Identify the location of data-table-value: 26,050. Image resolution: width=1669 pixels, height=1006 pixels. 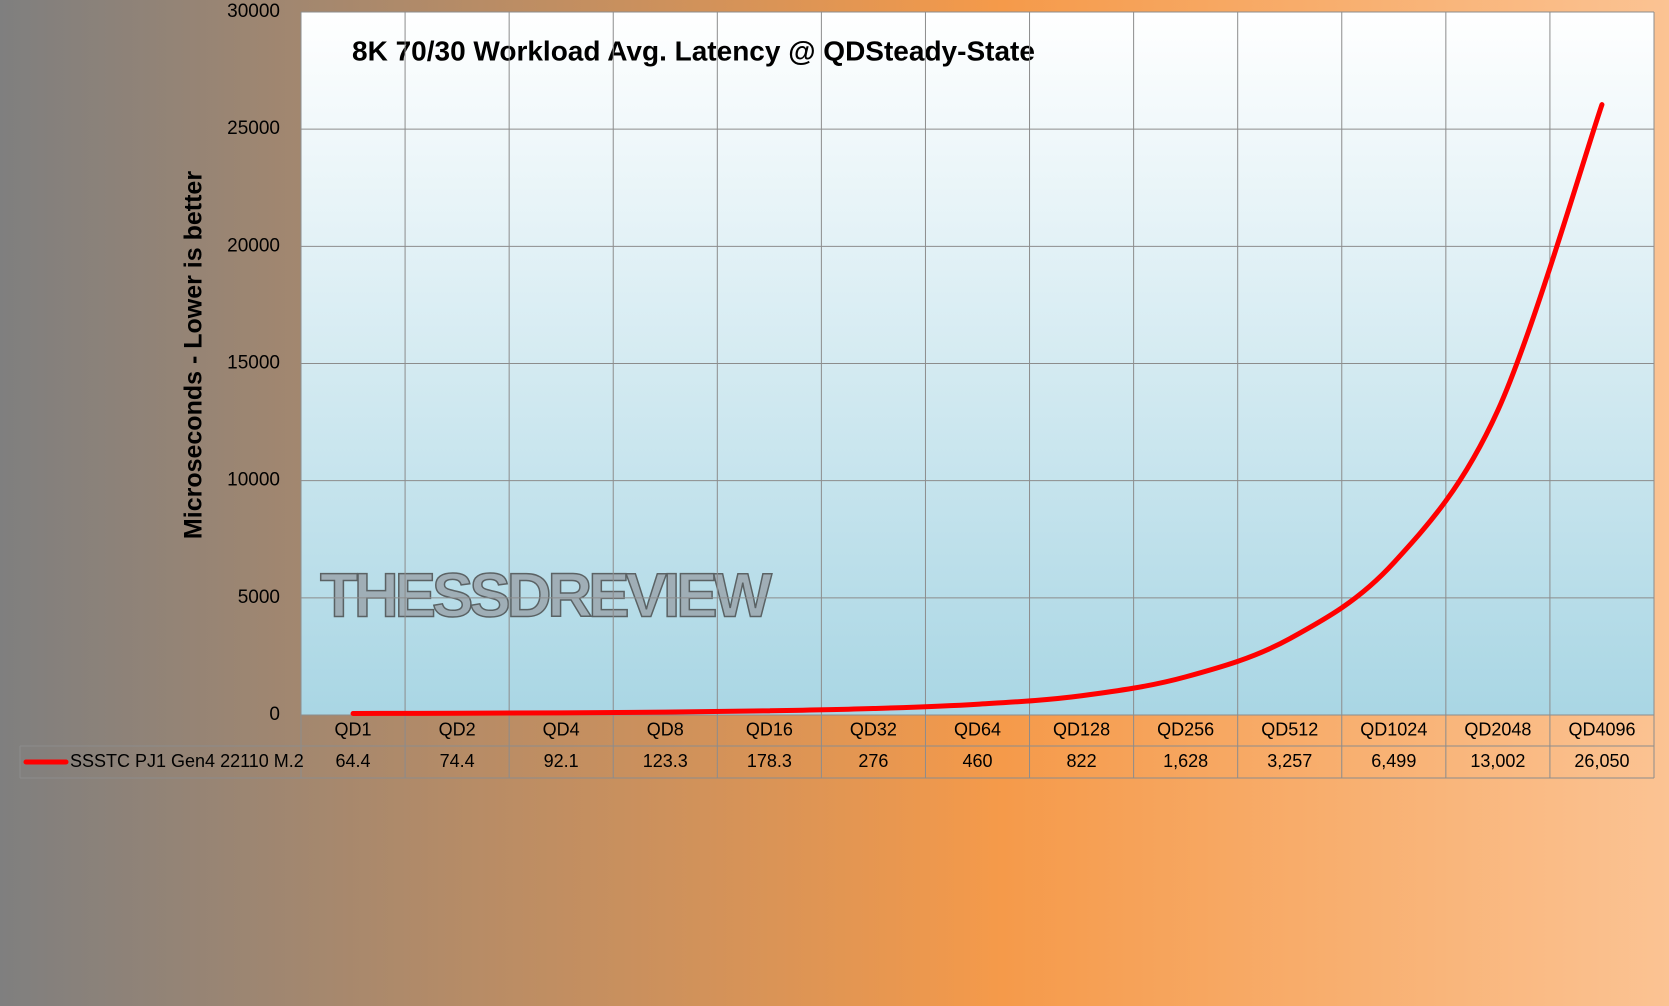
(1601, 761).